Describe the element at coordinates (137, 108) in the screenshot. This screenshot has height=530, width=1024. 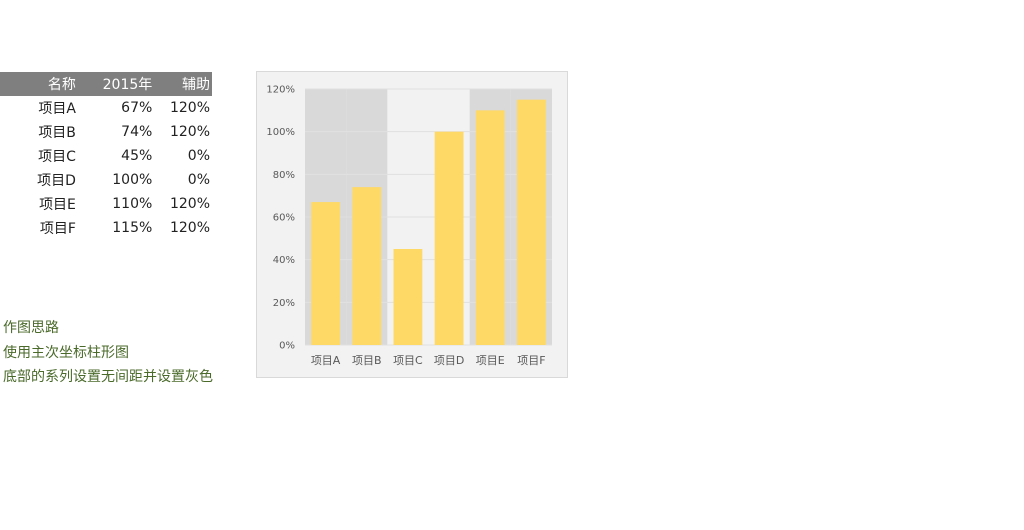
I see `cell-2015: 67%` at that location.